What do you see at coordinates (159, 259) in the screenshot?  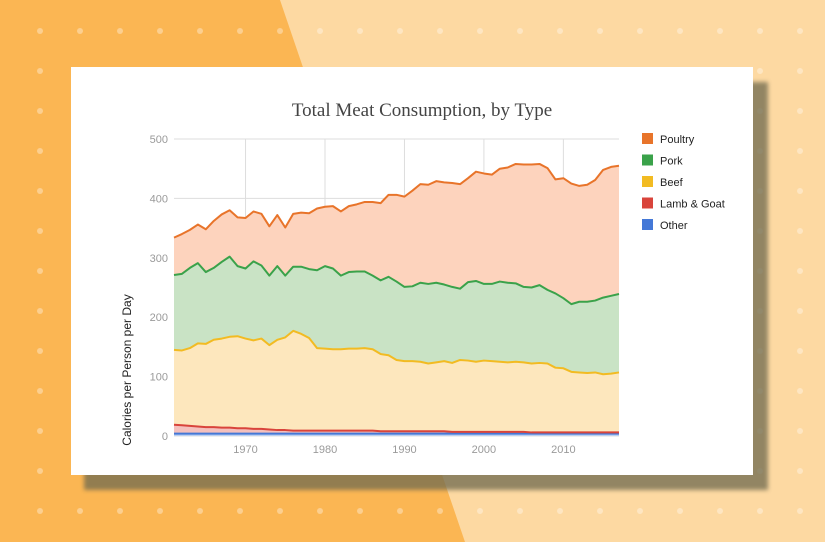 I see `y-tick-300: 300` at bounding box center [159, 259].